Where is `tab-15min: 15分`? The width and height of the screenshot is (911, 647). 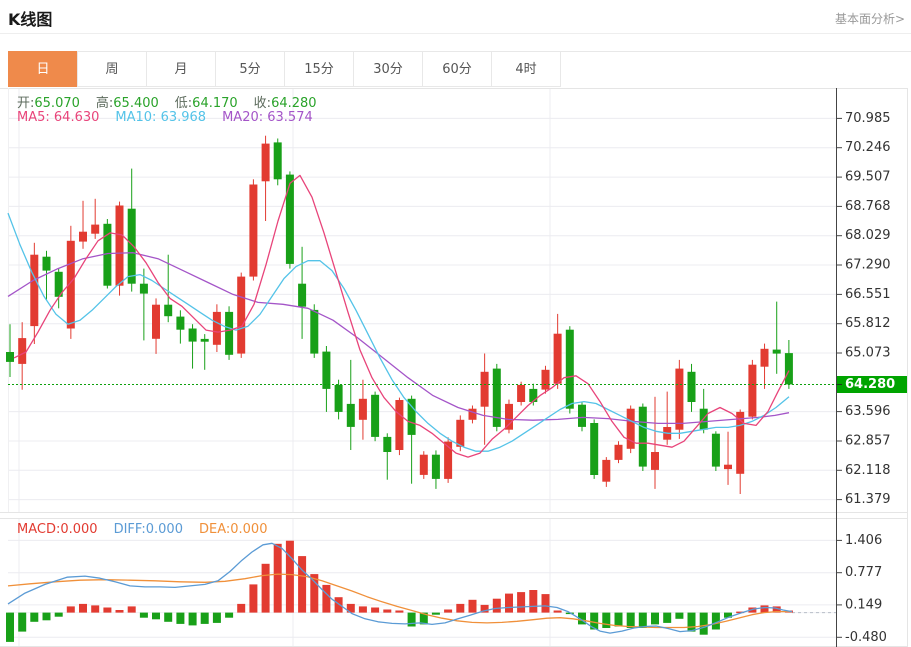
tab-15min: 15分 is located at coordinates (319, 69).